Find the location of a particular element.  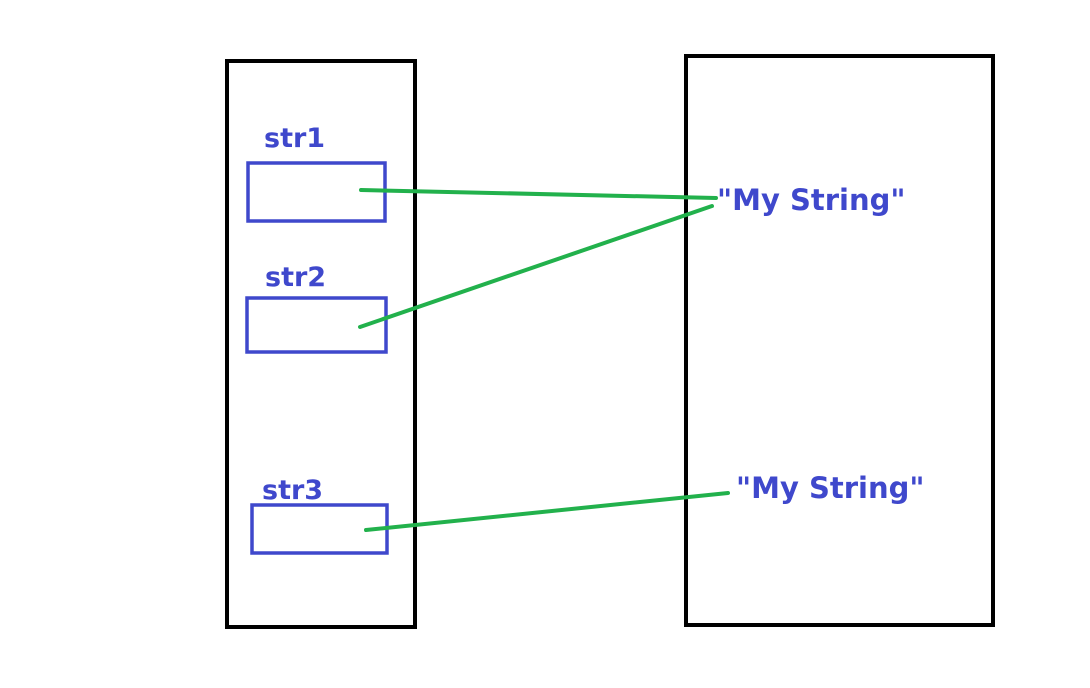

str2-reference-box is located at coordinates (316, 325).